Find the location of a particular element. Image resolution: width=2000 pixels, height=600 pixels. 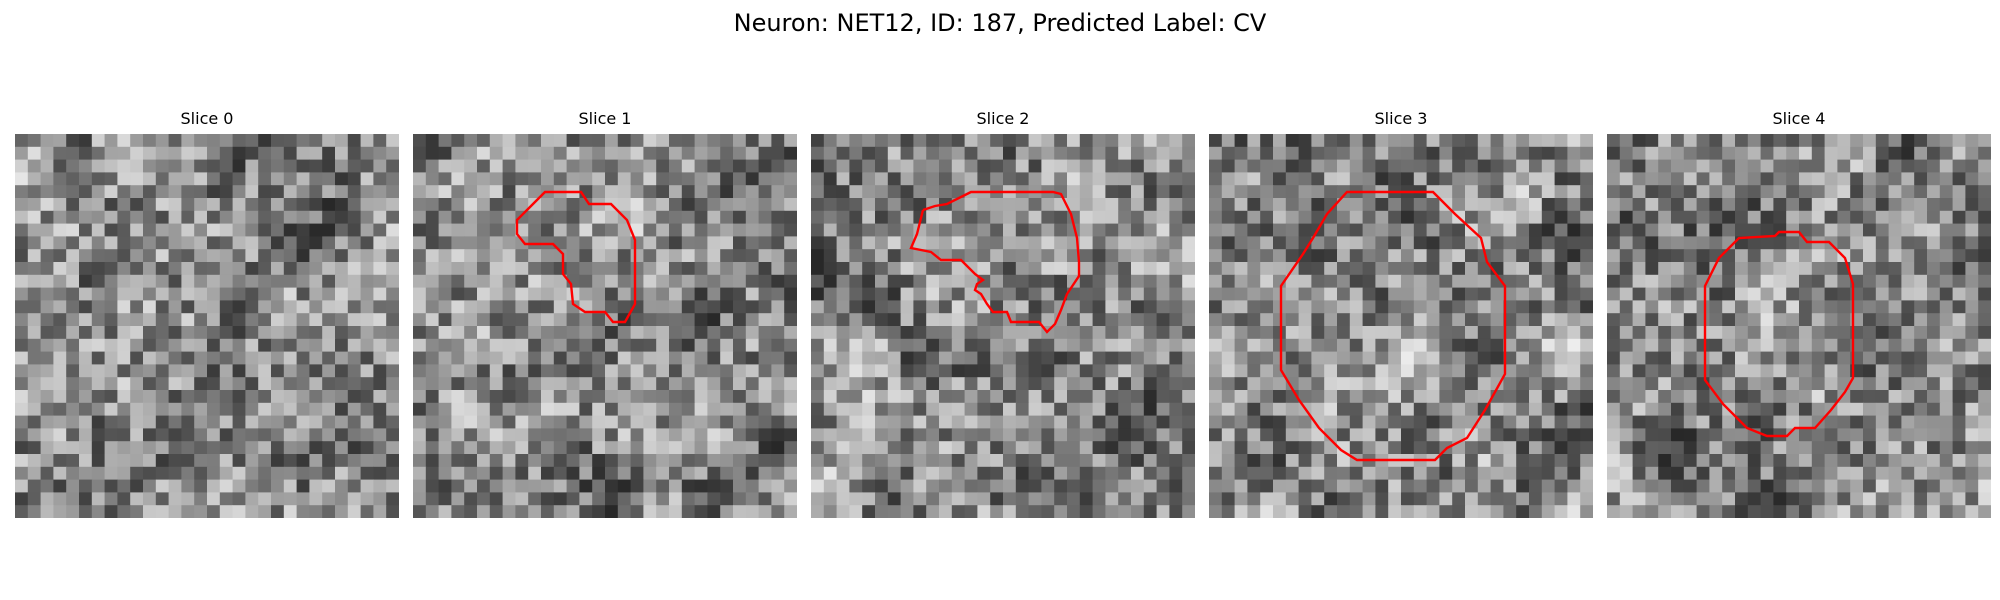

slice-title-3: Slice 3 is located at coordinates (1401, 118).